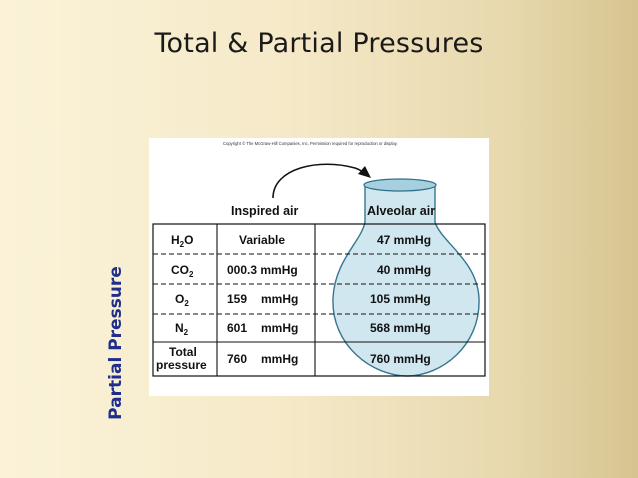 The image size is (638, 478). What do you see at coordinates (237, 359) in the screenshot?
I see `total-inspired-value: 760` at bounding box center [237, 359].